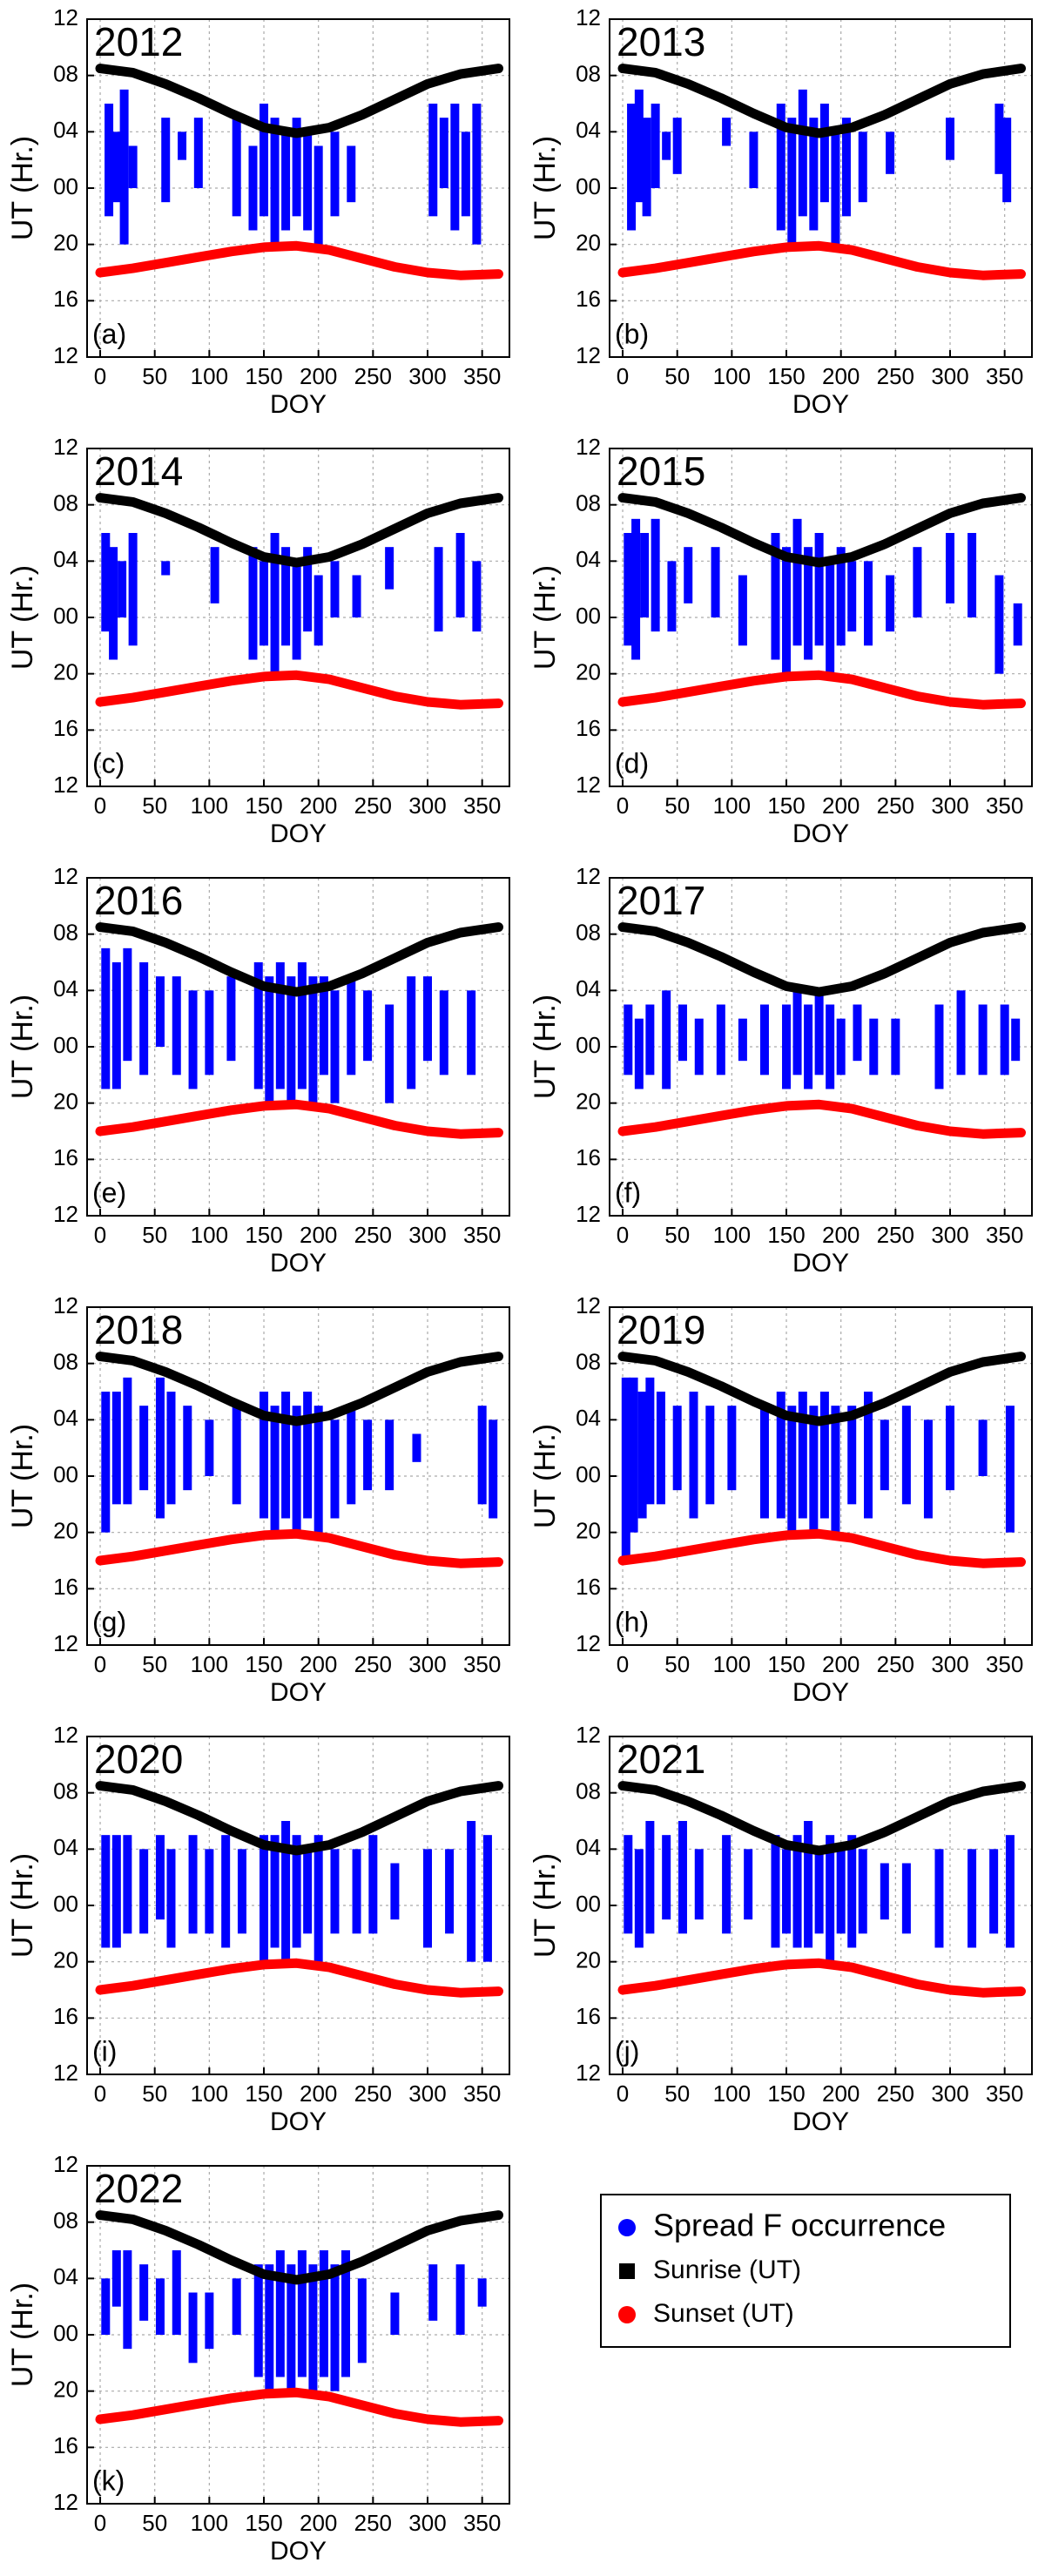 Image resolution: width=1045 pixels, height=2576 pixels. What do you see at coordinates (805, 2271) in the screenshot?
I see `legend-box` at bounding box center [805, 2271].